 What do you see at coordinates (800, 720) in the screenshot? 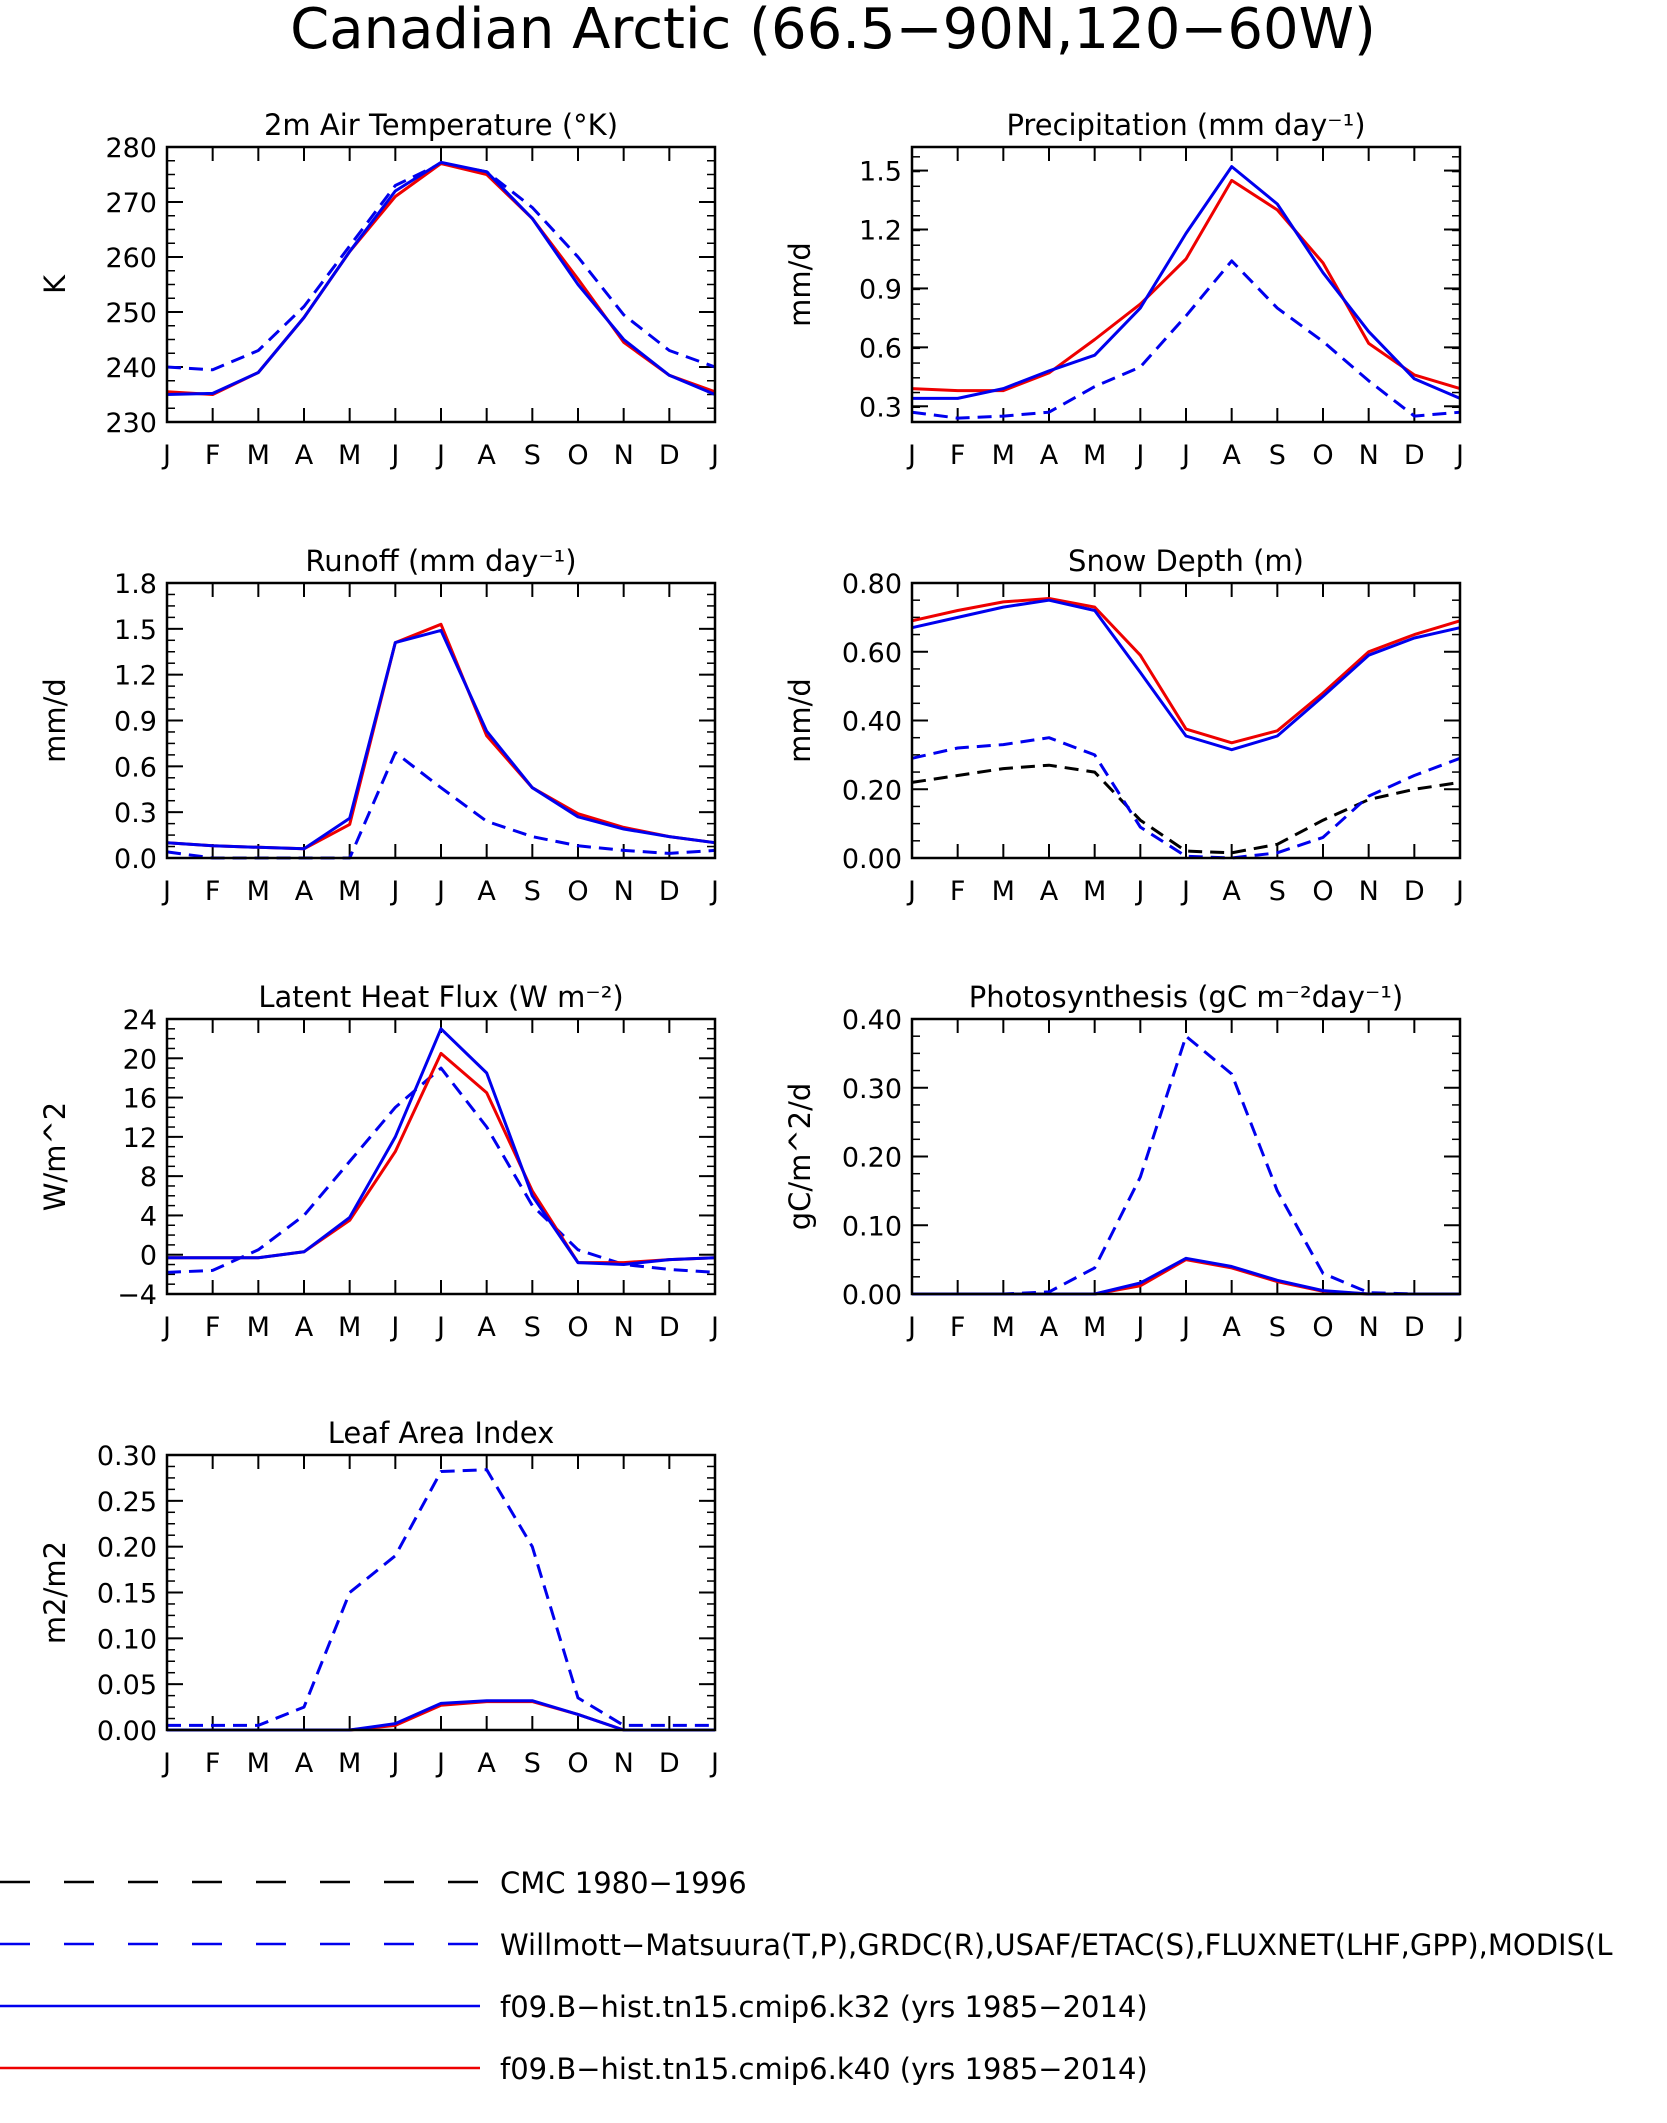
I see `y-axis-label: mm/d` at bounding box center [800, 720].